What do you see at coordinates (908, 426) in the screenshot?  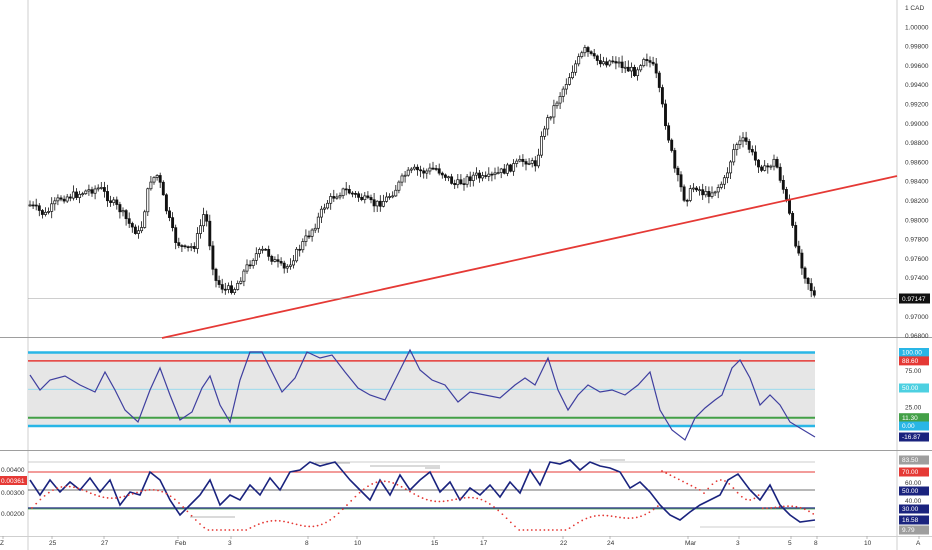 I see `osc1-badge-label: 0.00` at bounding box center [908, 426].